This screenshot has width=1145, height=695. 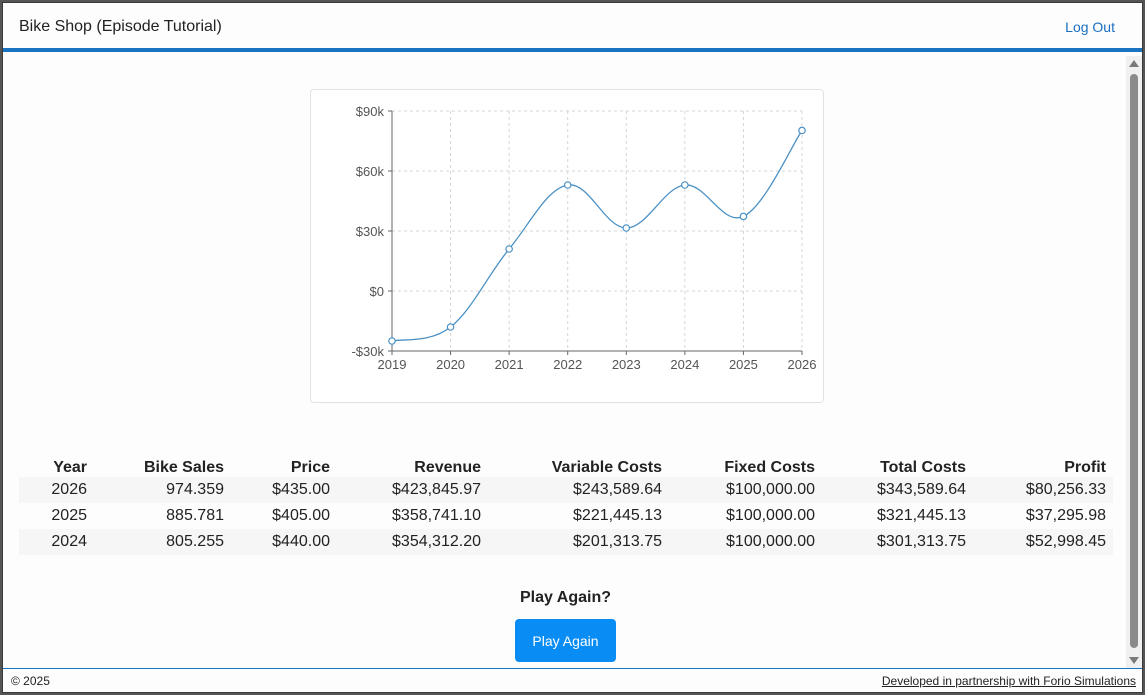 I want to click on cell-variable-costs: $201,313.75, so click(x=578, y=542).